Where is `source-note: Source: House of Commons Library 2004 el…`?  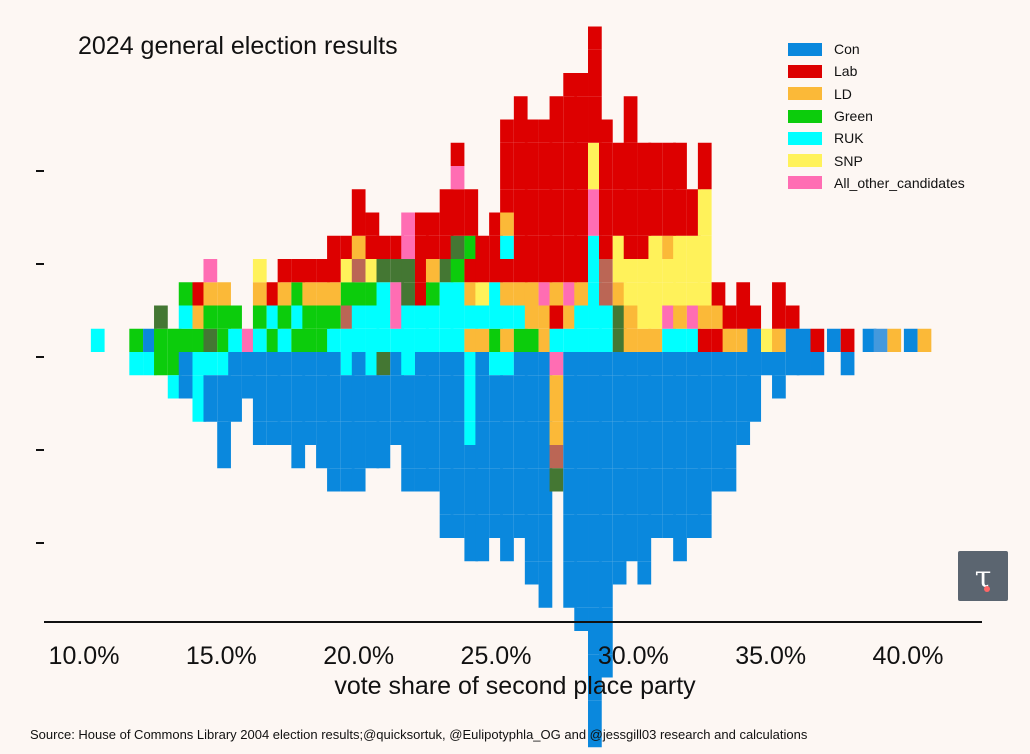
source-note: Source: House of Commons Library 2004 el… is located at coordinates (419, 734).